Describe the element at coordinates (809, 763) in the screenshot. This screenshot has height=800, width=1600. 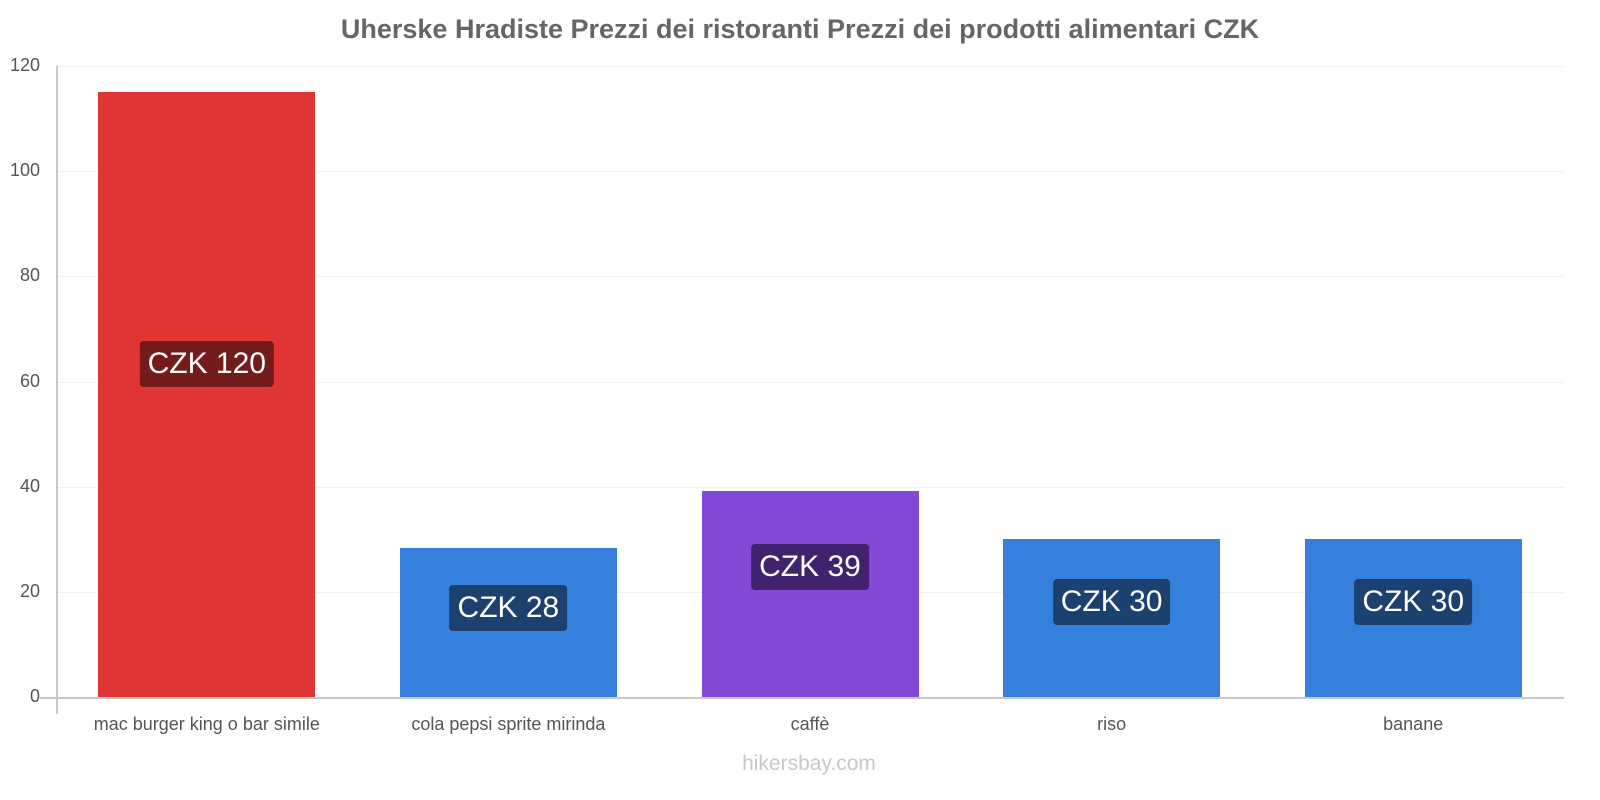
I see `watermark: hikersbay.com` at that location.